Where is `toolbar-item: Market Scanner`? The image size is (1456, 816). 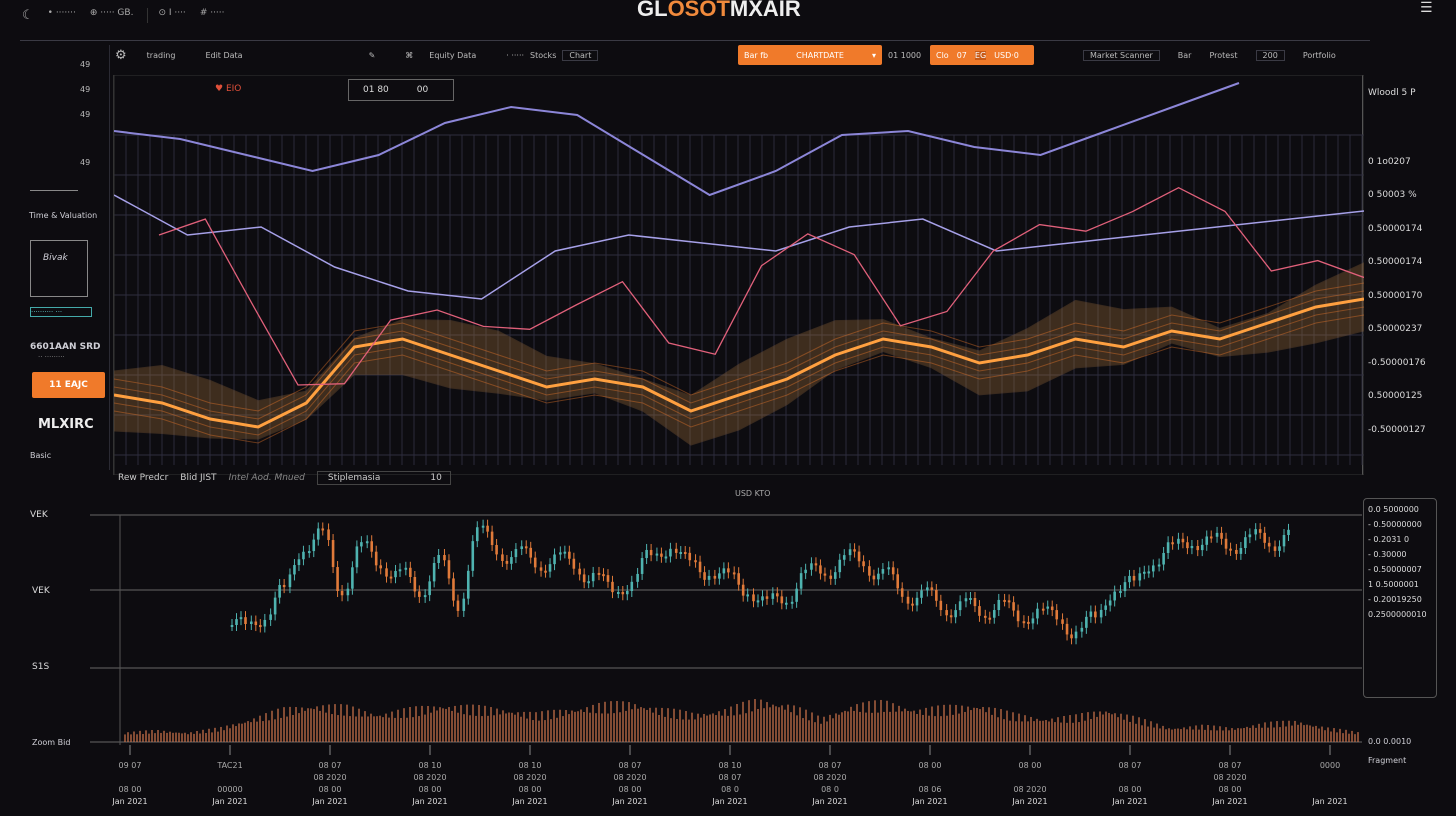
toolbar-item: Market Scanner is located at coordinates (1121, 55).